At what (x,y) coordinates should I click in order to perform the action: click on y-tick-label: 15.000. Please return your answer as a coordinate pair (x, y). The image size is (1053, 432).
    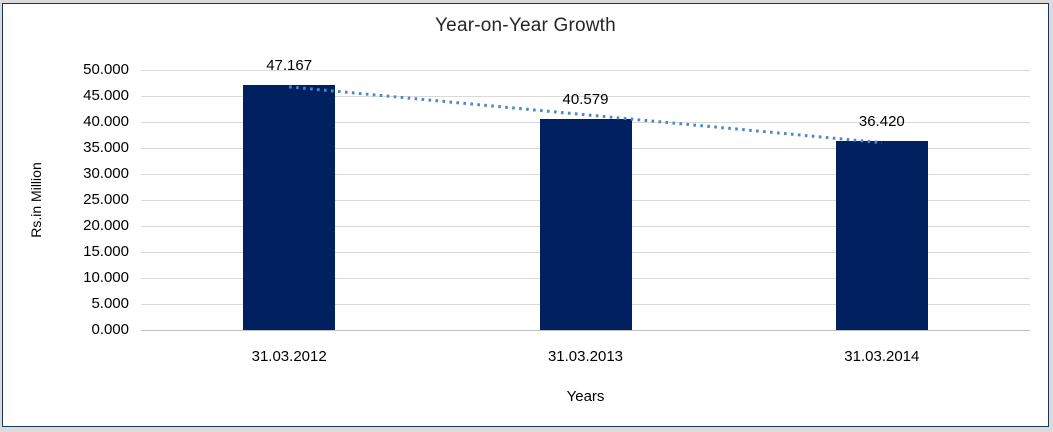
    Looking at the image, I should click on (106, 251).